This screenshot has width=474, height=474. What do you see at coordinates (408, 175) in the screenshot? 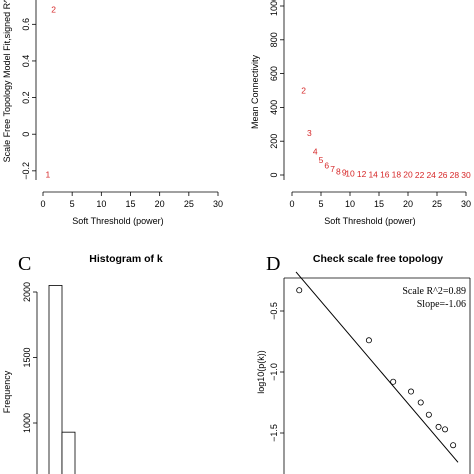
I see `panel-b-point-label: 20` at bounding box center [408, 175].